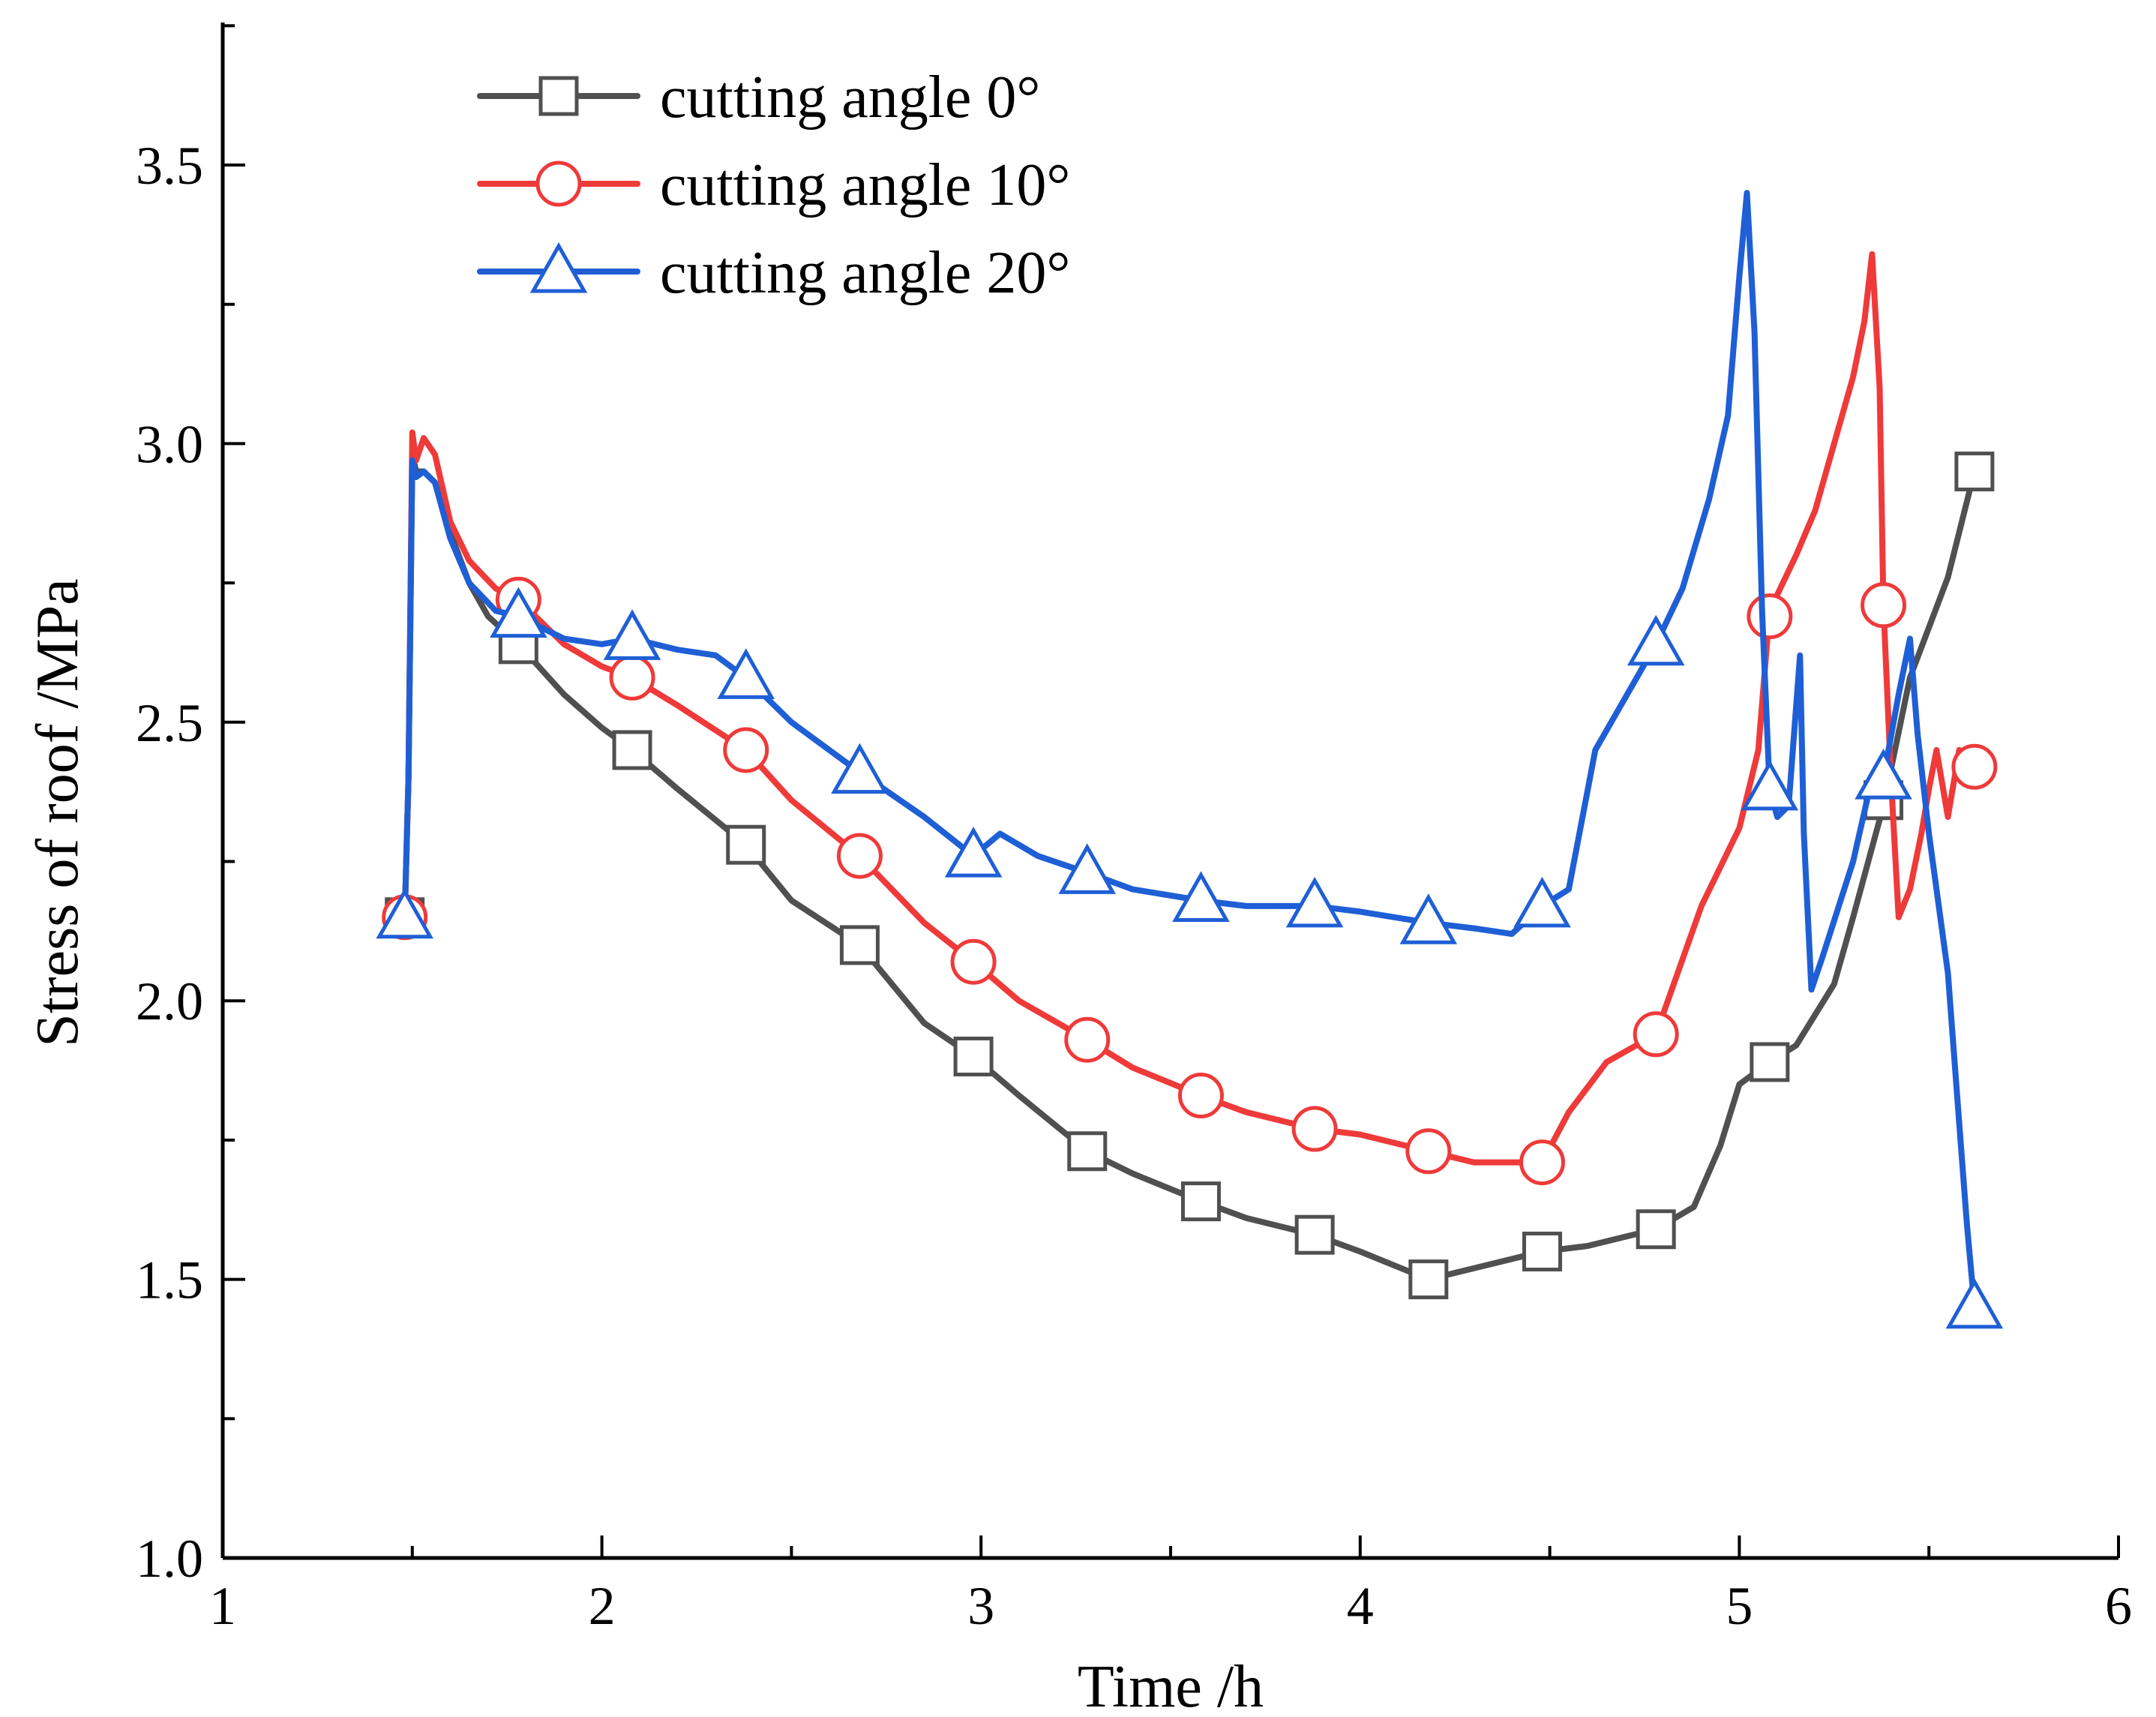  I want to click on x-axis-title: Time /h, so click(1171, 1685).